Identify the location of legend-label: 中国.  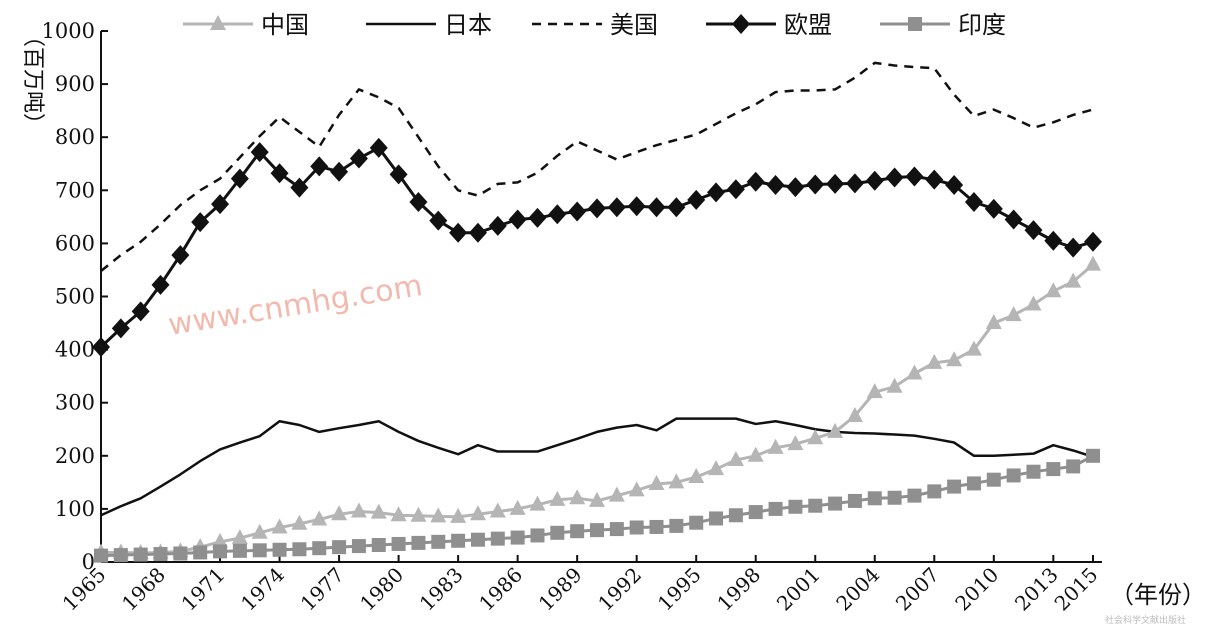
(285, 25).